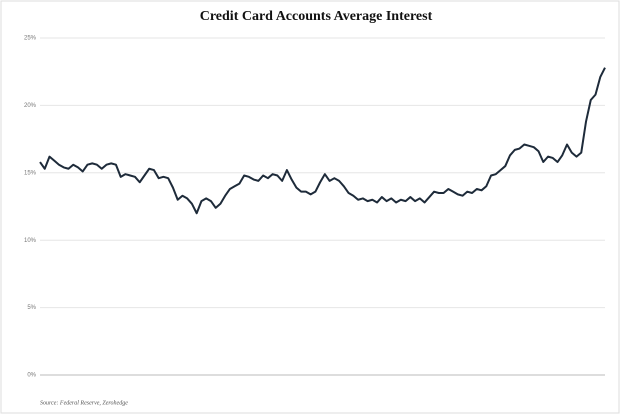 The width and height of the screenshot is (620, 414). Describe the element at coordinates (30, 106) in the screenshot. I see `y-tick-label: 20%` at that location.